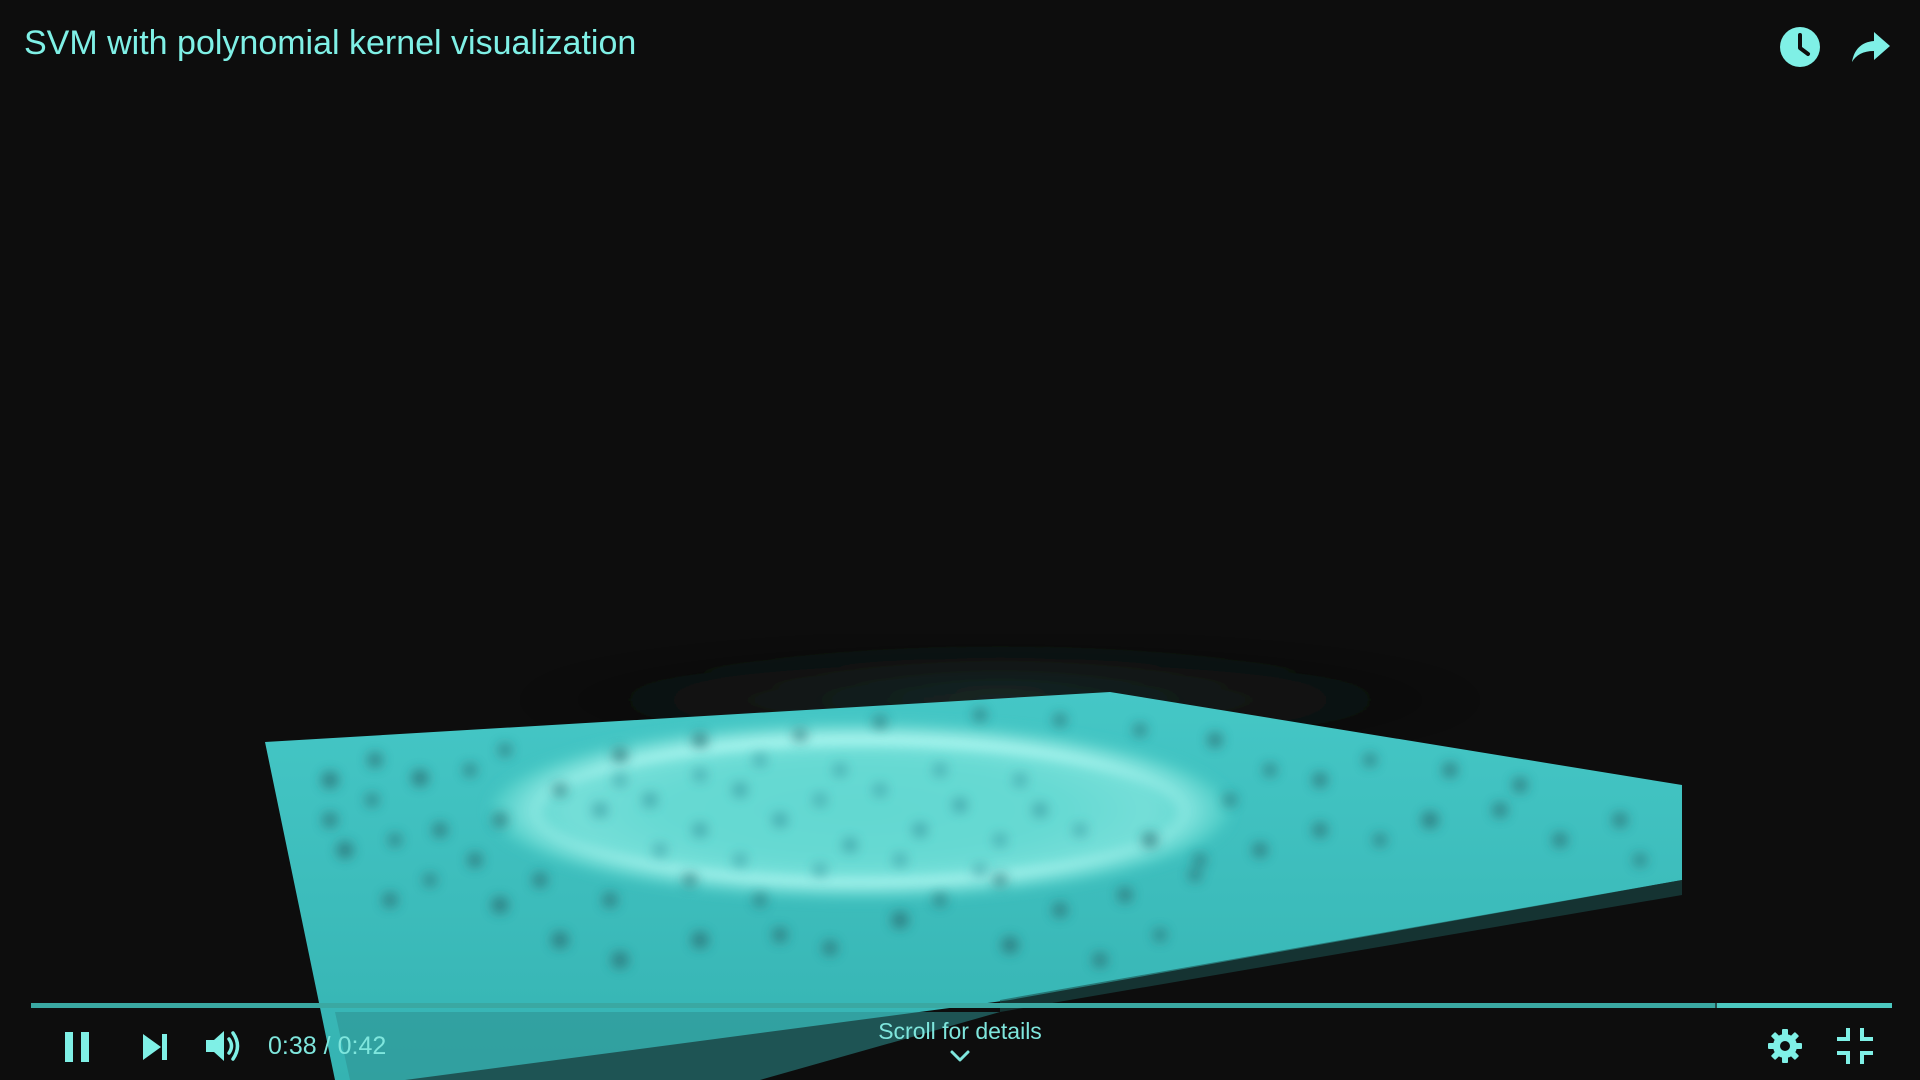  I want to click on exit-fullscreen-icon, so click(1855, 1046).